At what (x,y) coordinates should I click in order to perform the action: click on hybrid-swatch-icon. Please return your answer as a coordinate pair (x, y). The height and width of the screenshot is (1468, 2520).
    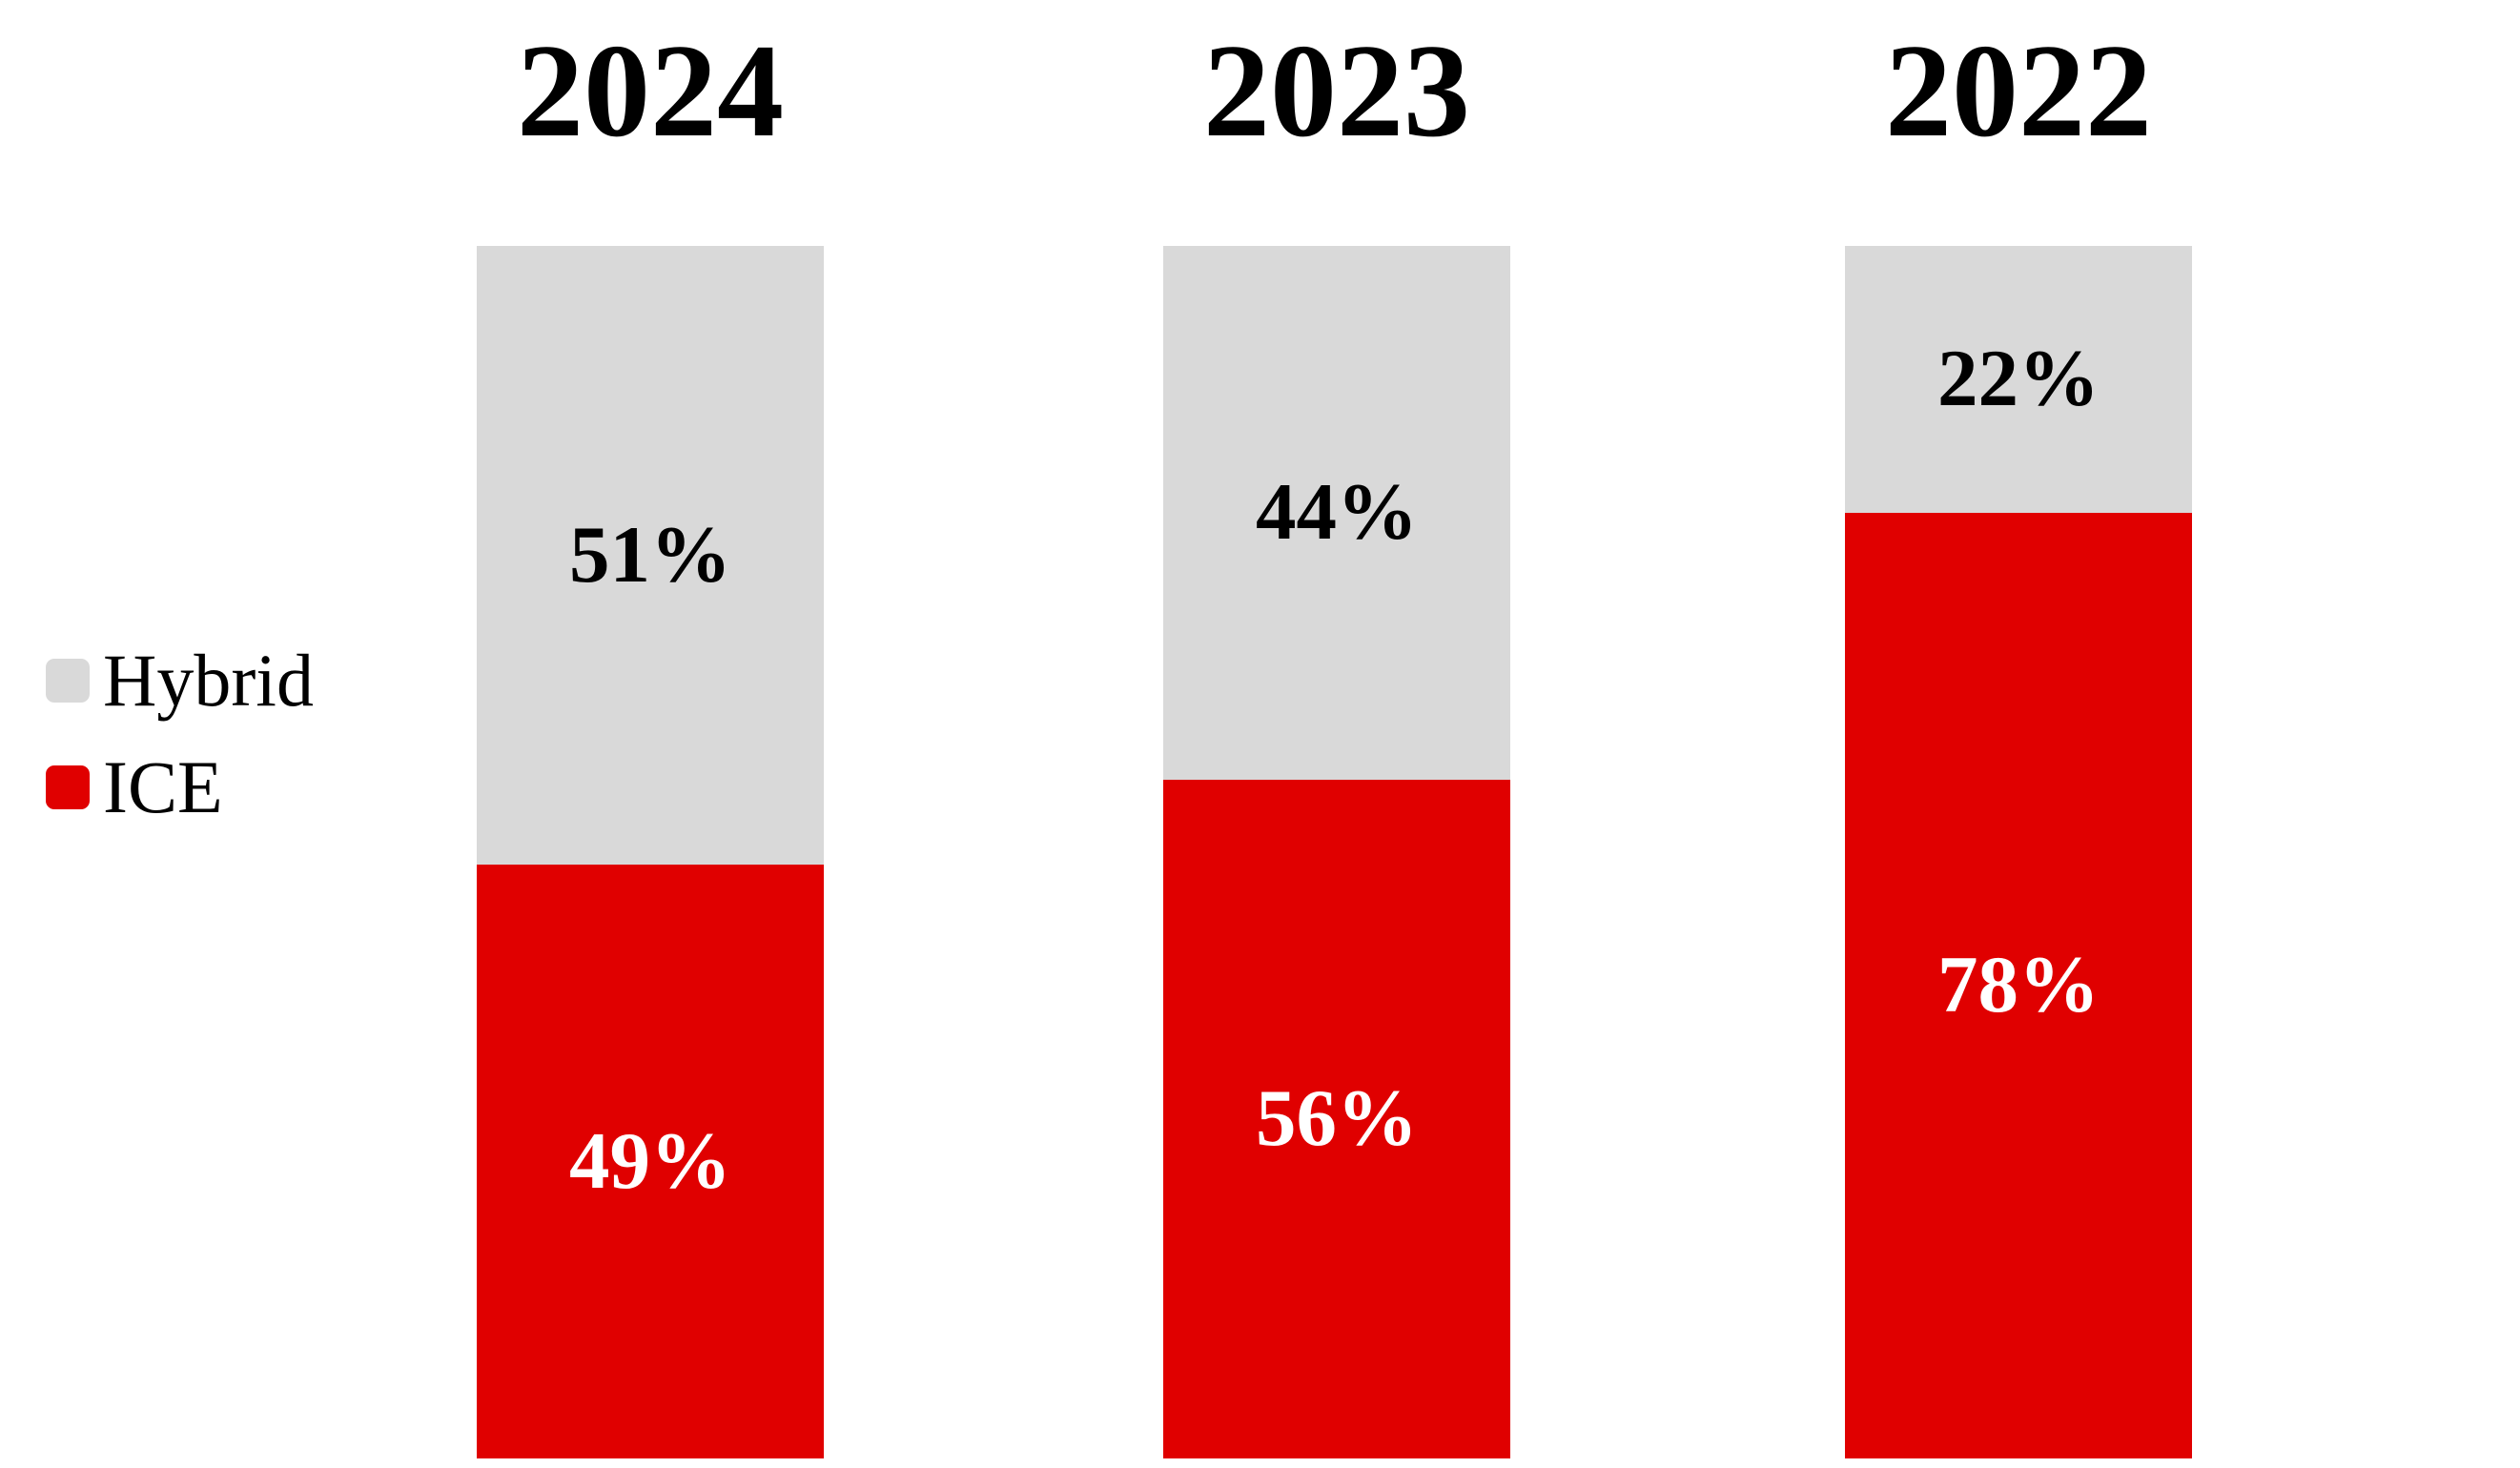
    Looking at the image, I should click on (68, 681).